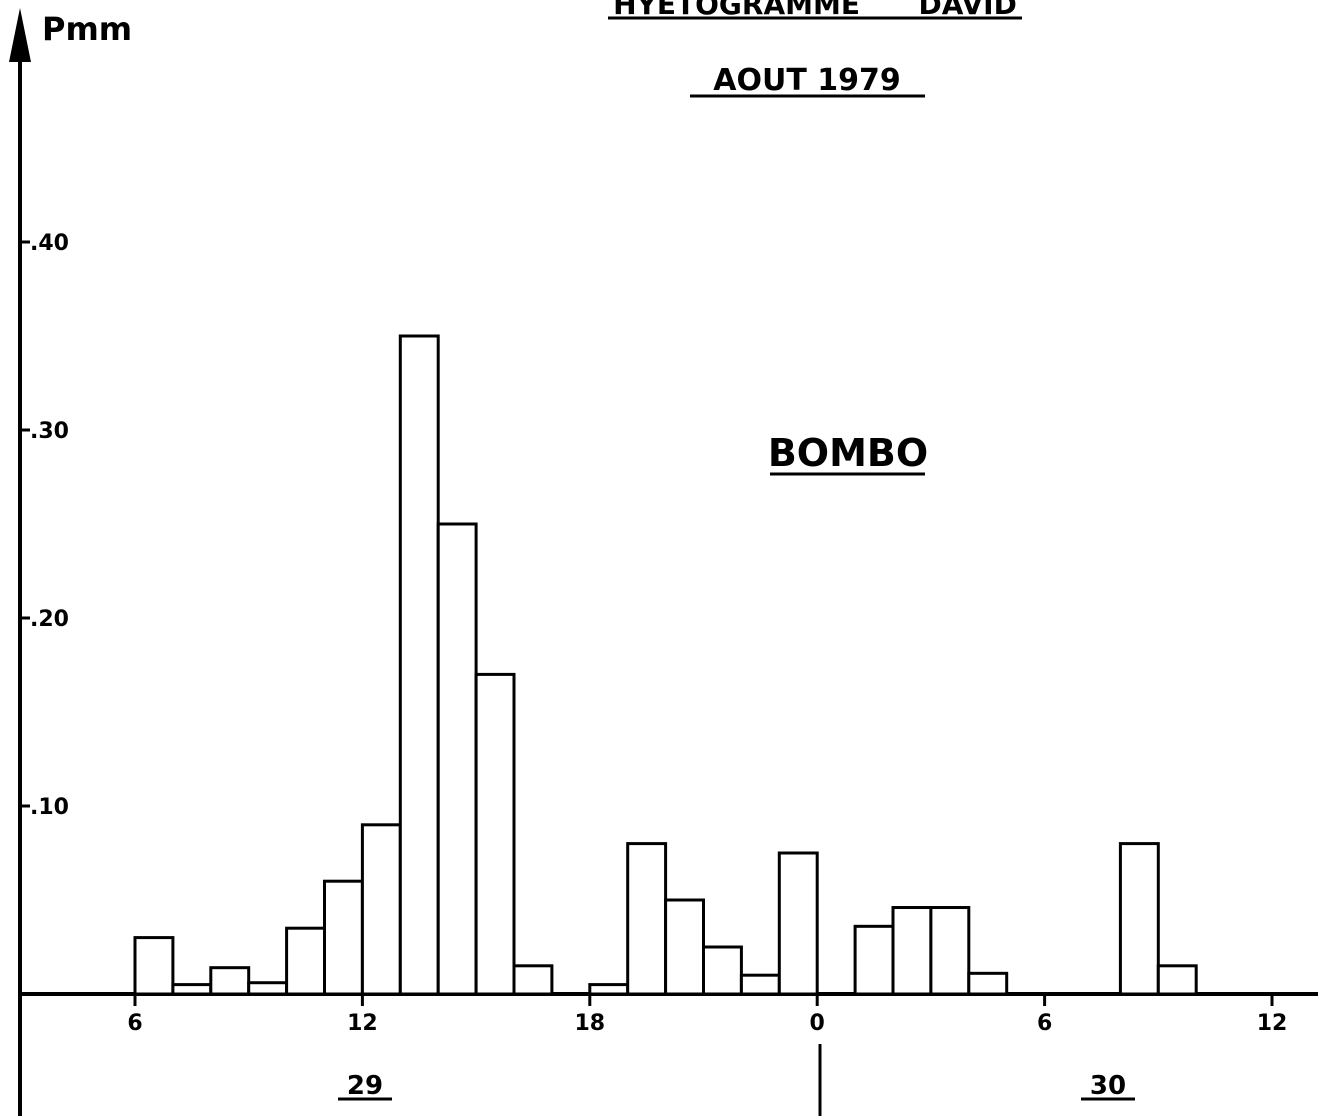 The width and height of the screenshot is (1327, 1116). What do you see at coordinates (1108, 1086) in the screenshot?
I see `day-label-30: 30` at bounding box center [1108, 1086].